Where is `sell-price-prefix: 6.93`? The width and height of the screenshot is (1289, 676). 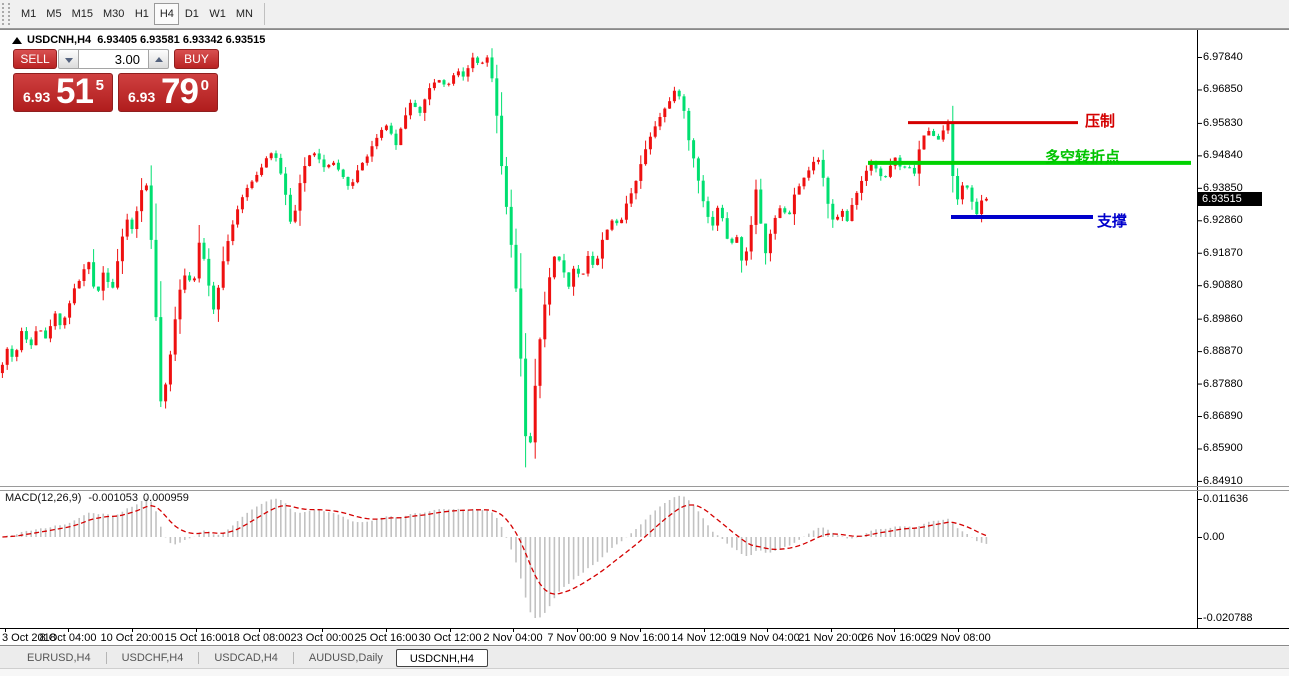
sell-price-prefix: 6.93 is located at coordinates (37, 97).